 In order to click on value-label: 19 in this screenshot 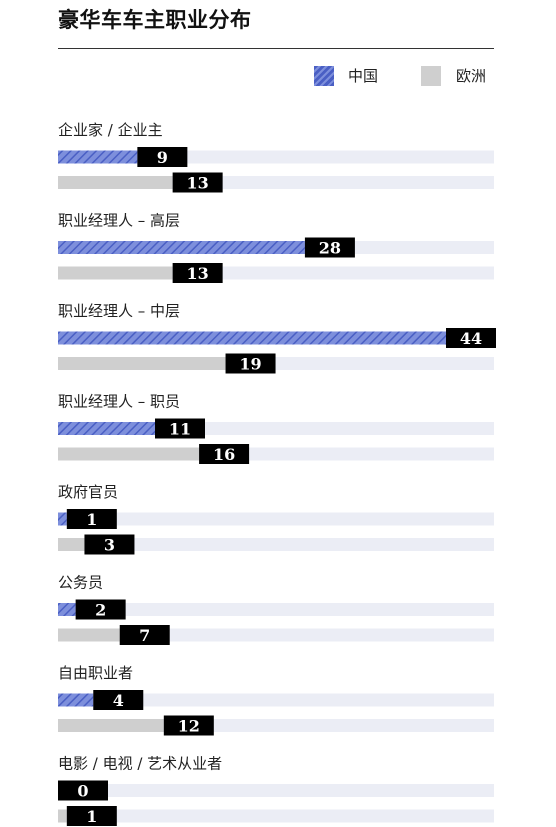, I will do `click(250, 364)`.